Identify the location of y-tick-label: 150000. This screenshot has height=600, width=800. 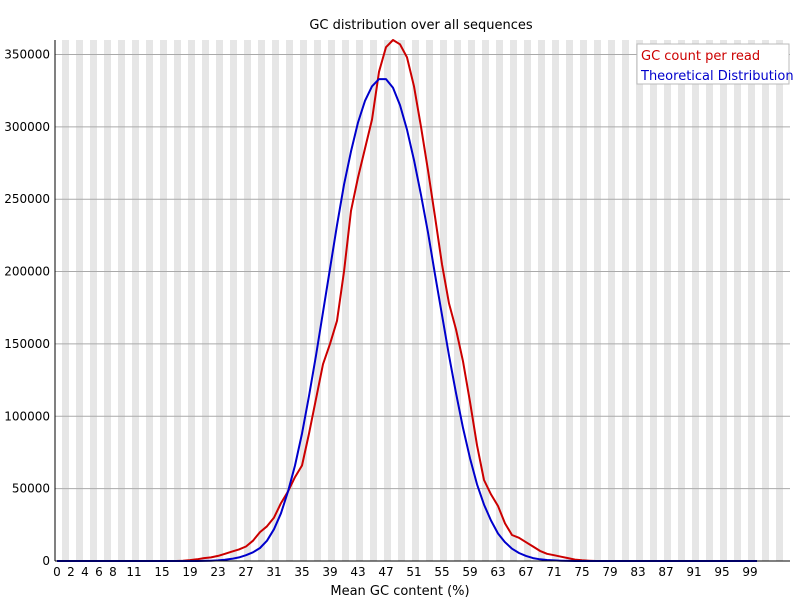
(27, 344).